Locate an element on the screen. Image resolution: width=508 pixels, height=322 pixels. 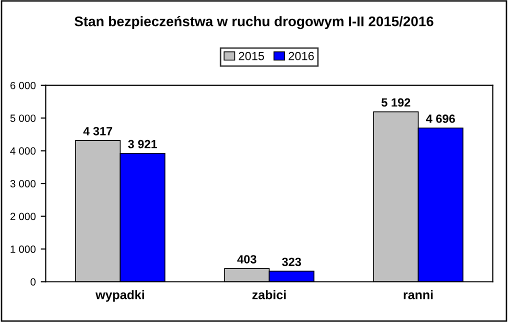
y-tick-label: 5 000 is located at coordinates (23, 118).